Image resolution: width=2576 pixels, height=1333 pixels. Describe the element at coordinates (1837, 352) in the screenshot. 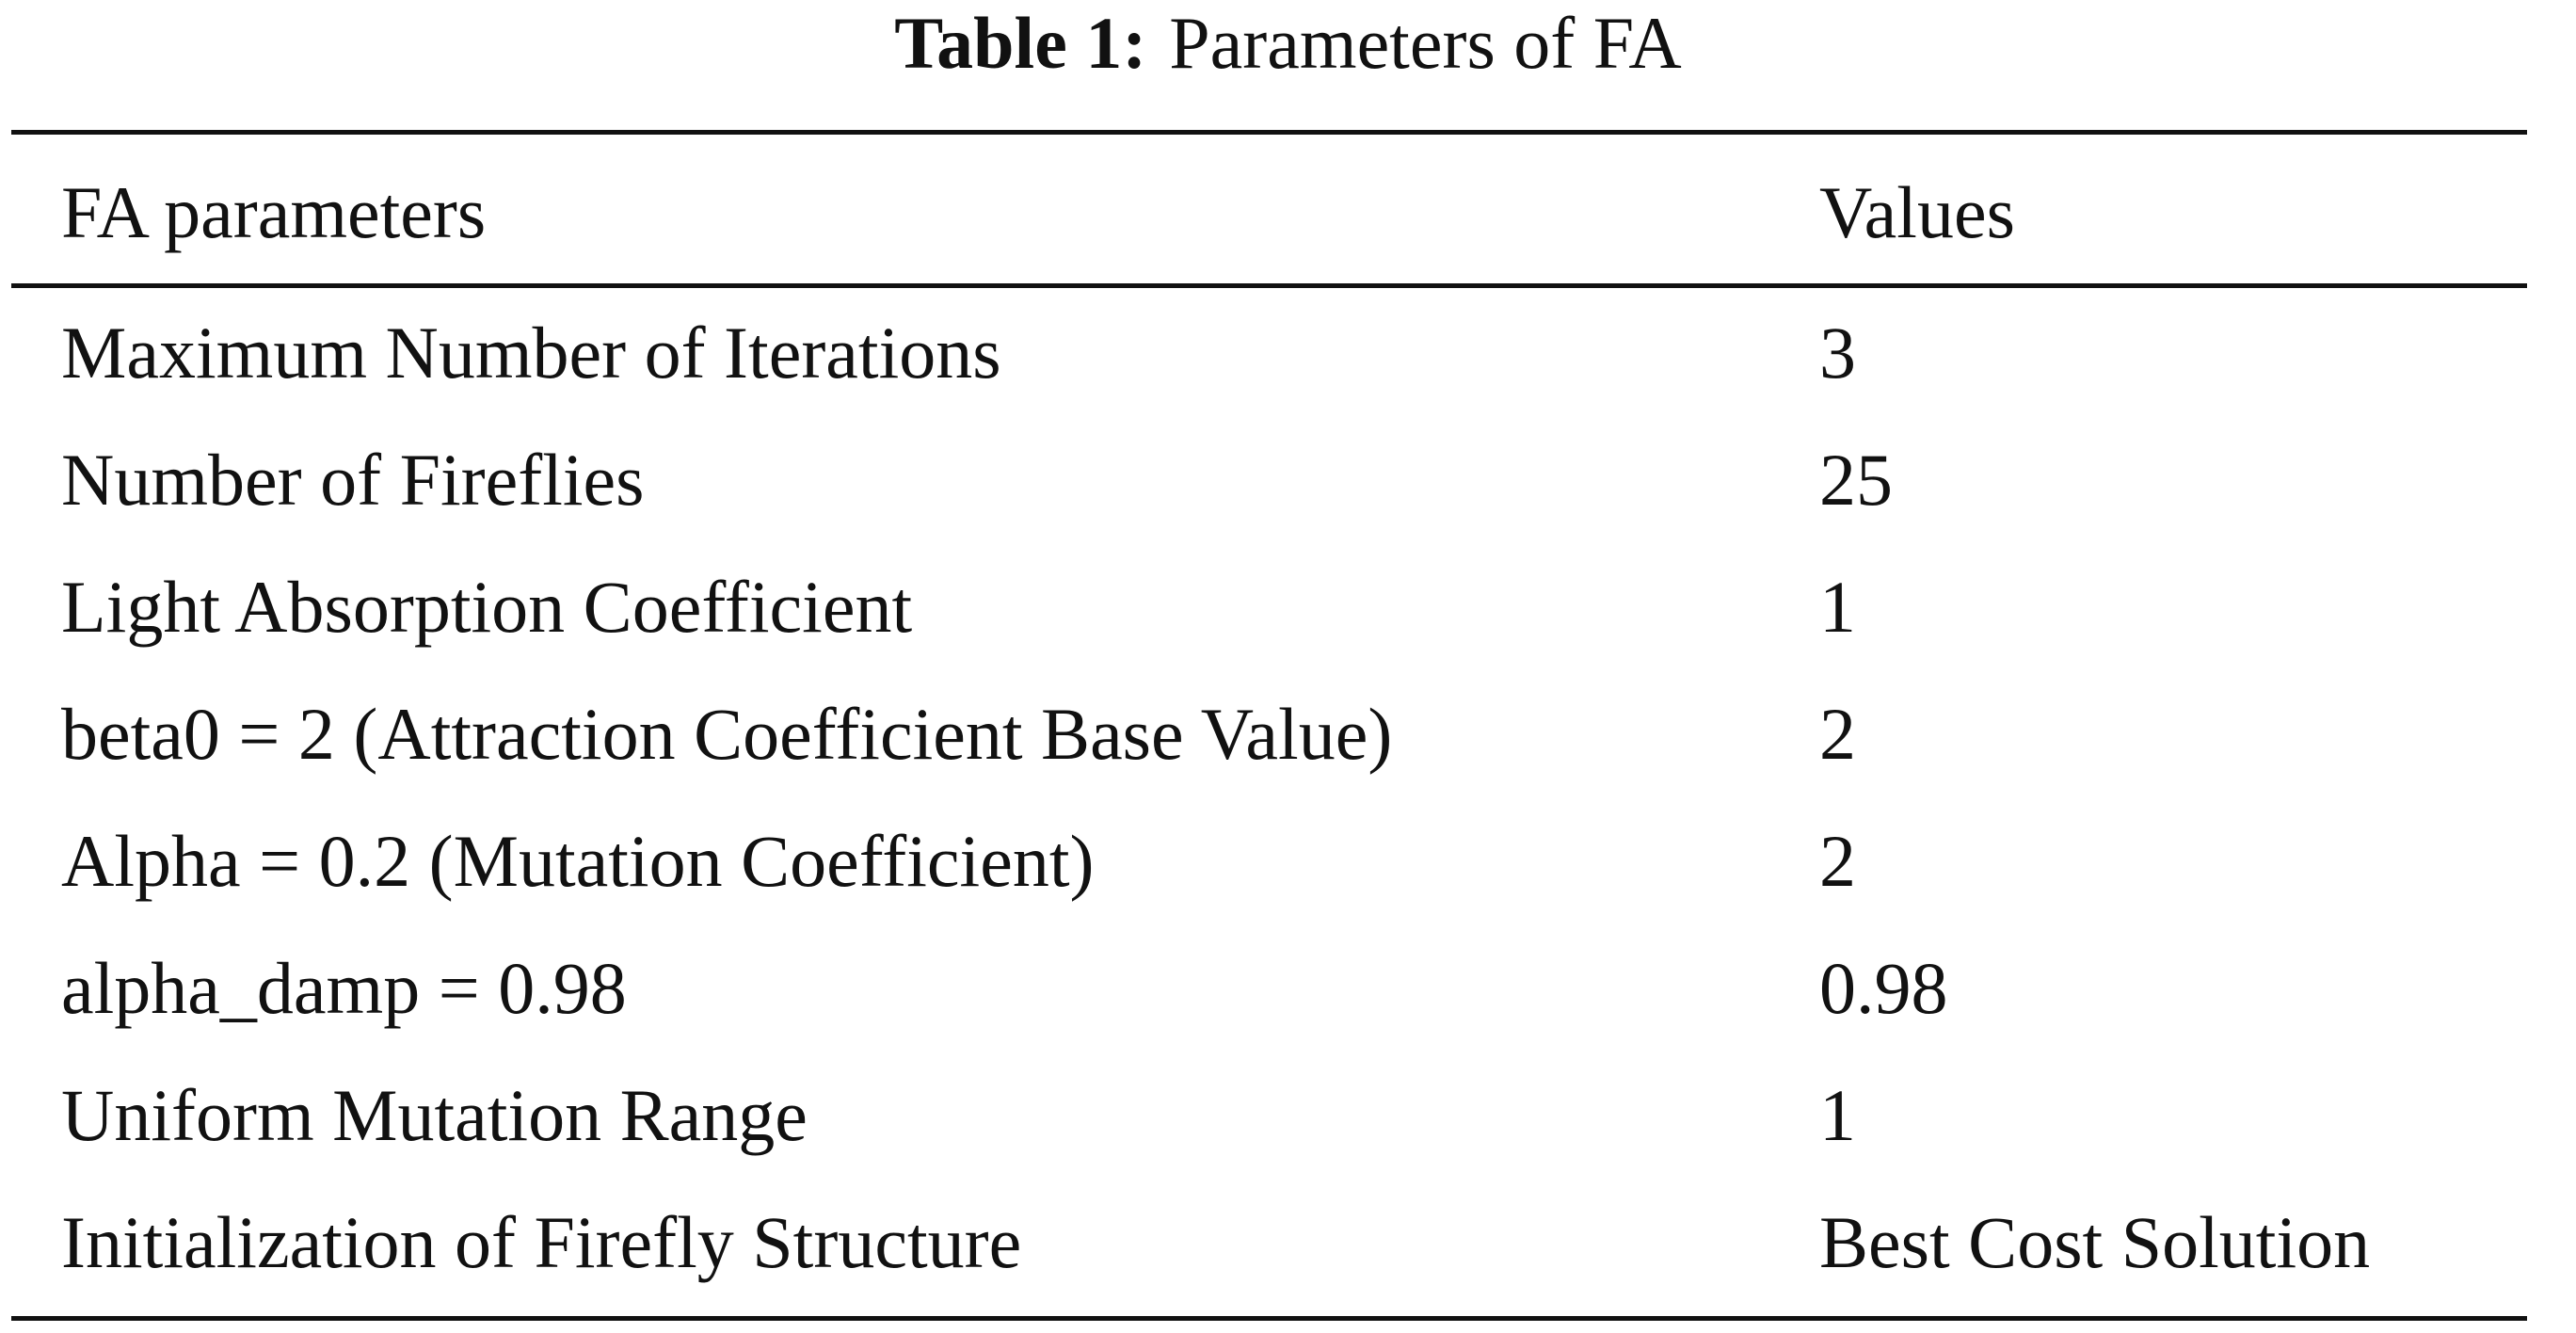

I see `value-cell: 3` at that location.